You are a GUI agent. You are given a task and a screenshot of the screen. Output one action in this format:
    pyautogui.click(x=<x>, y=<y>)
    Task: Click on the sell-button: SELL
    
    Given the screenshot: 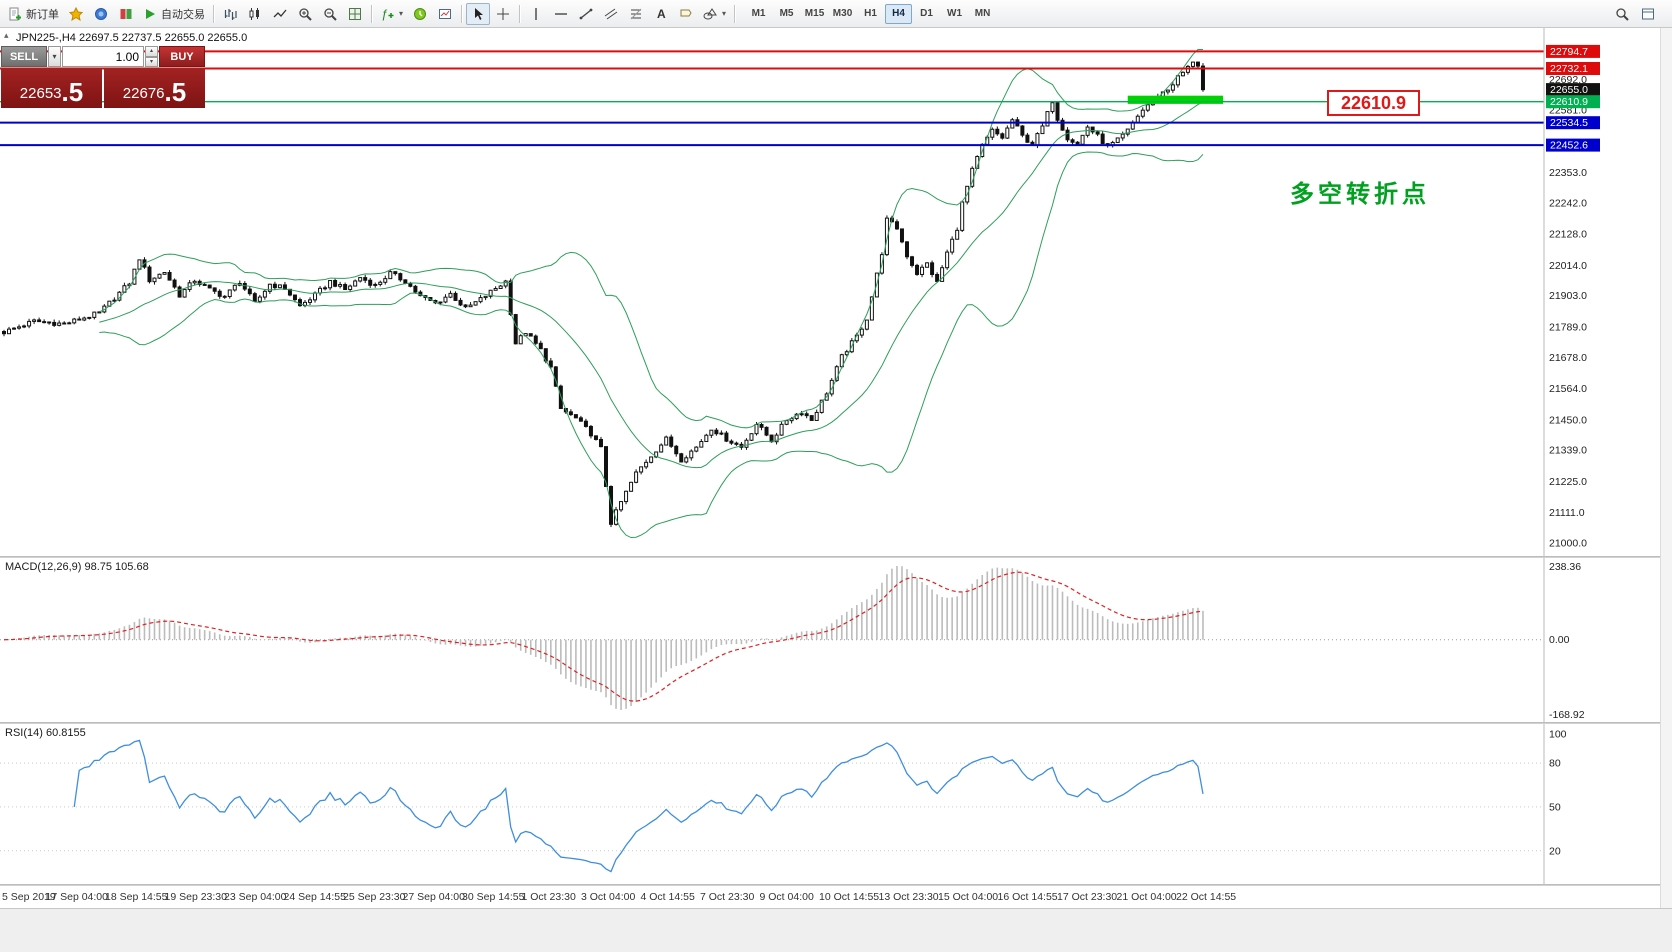 What is the action you would take?
    pyautogui.click(x=24, y=56)
    